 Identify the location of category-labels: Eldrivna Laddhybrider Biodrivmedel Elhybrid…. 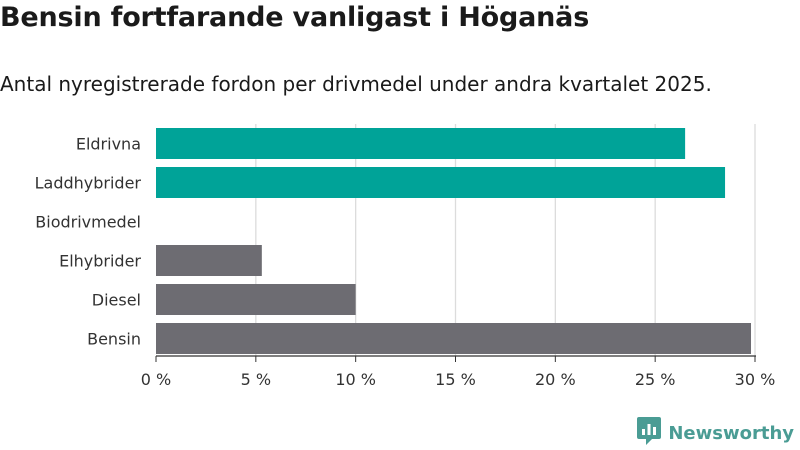
(88, 242).